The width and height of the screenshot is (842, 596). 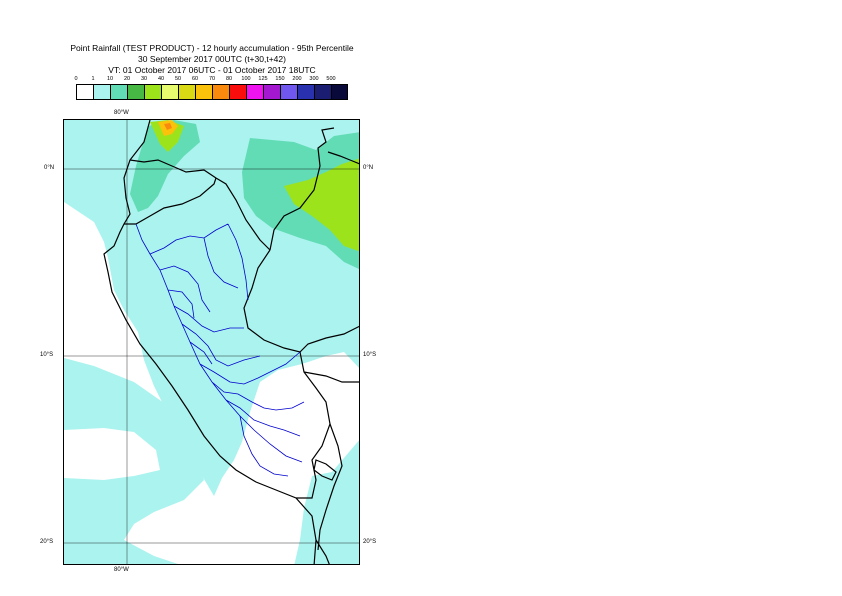 I want to click on border-chile, so click(x=322, y=551).